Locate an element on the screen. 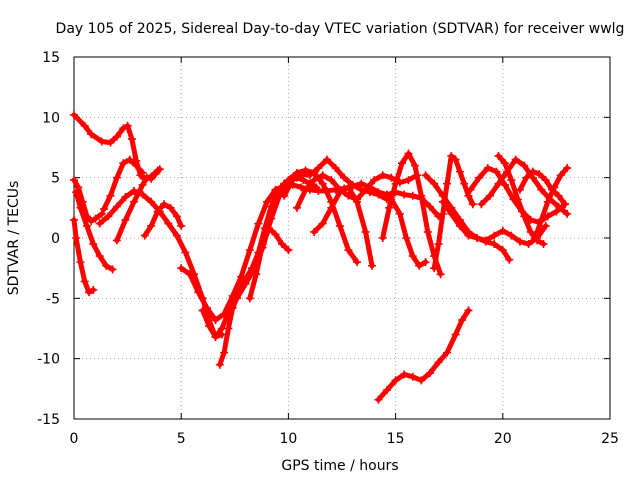 This screenshot has height=480, width=640. x-tick-label: 10 is located at coordinates (288, 439).